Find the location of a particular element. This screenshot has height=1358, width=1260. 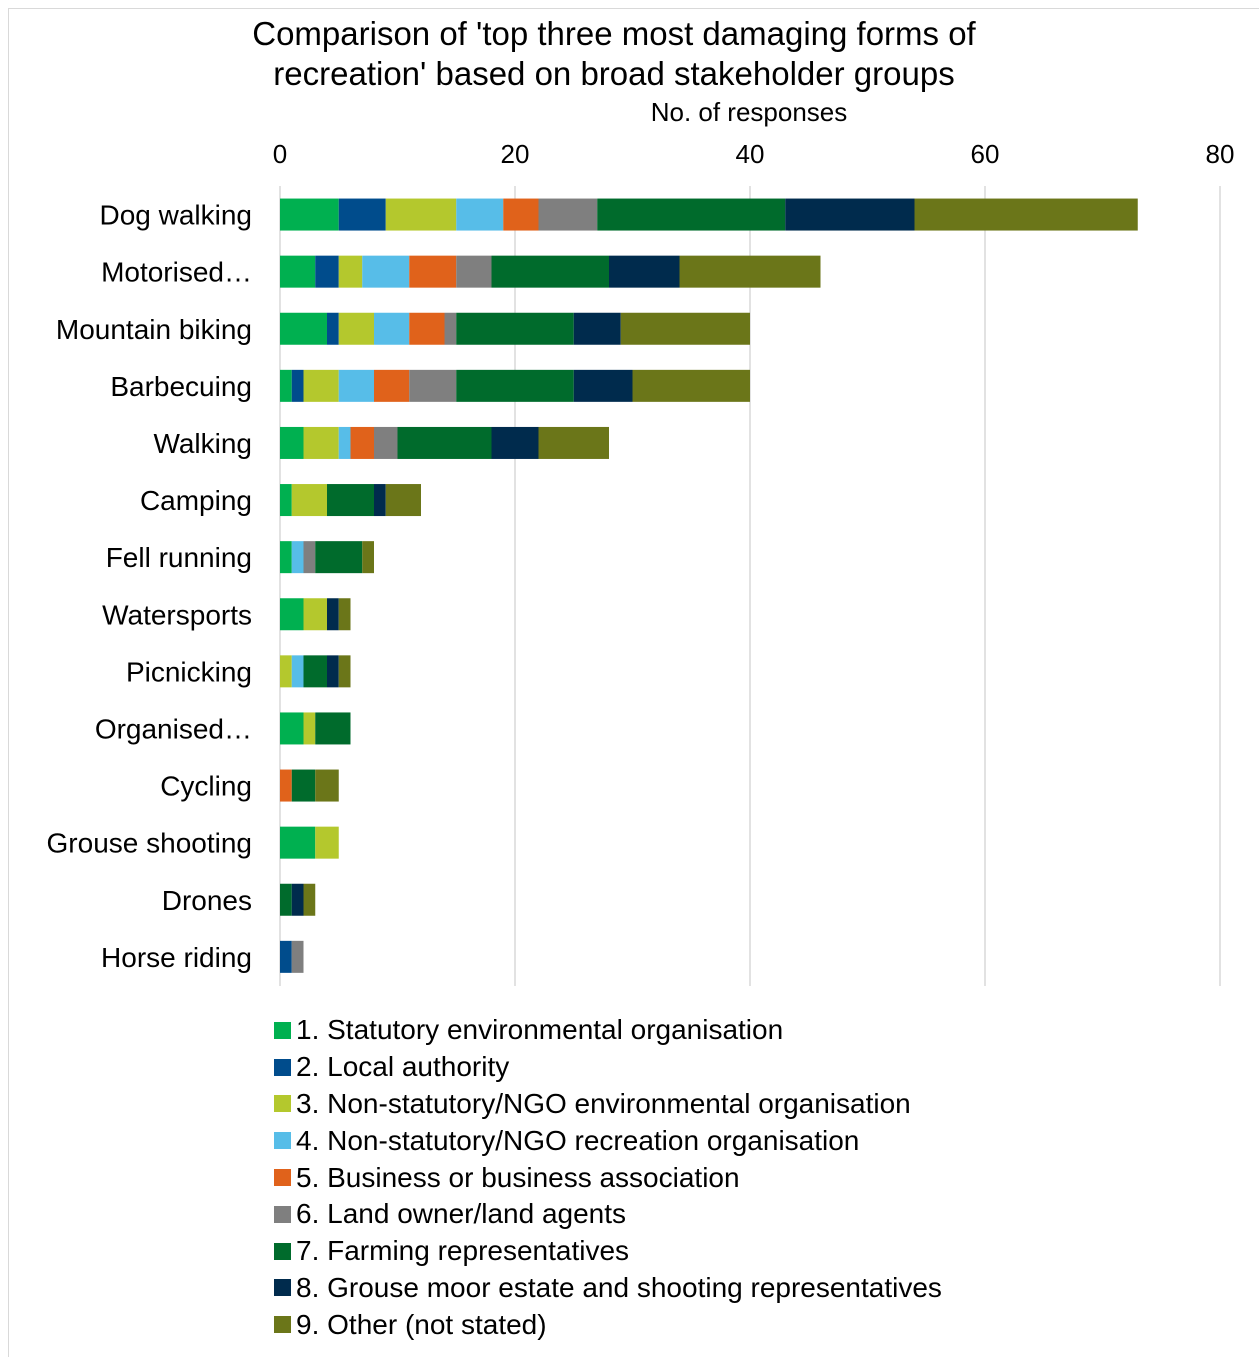

category-label: Fell running is located at coordinates (179, 557).